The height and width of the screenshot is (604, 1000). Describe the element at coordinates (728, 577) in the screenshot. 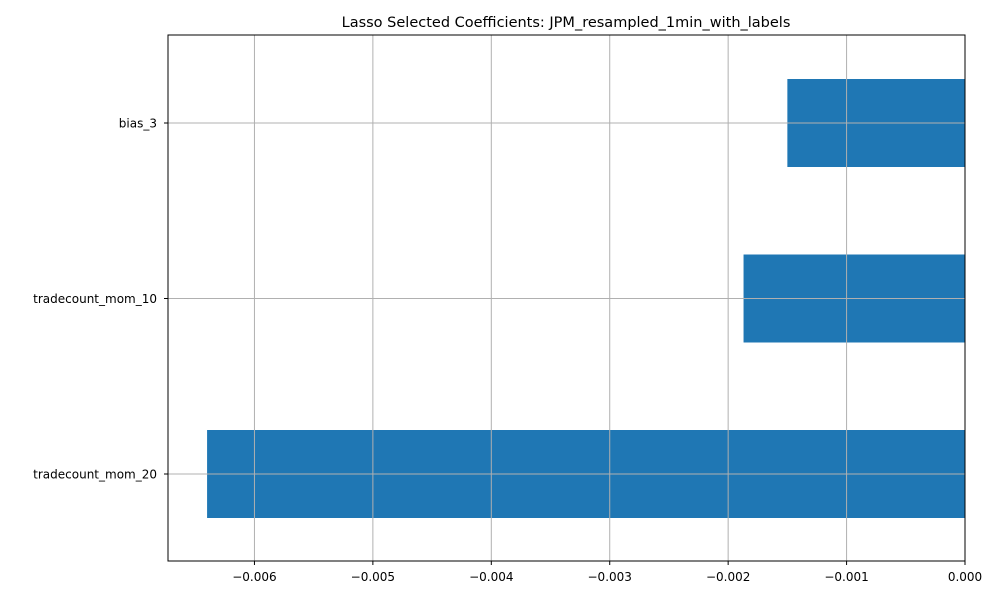

I see `x-tick-label: −0.002` at that location.